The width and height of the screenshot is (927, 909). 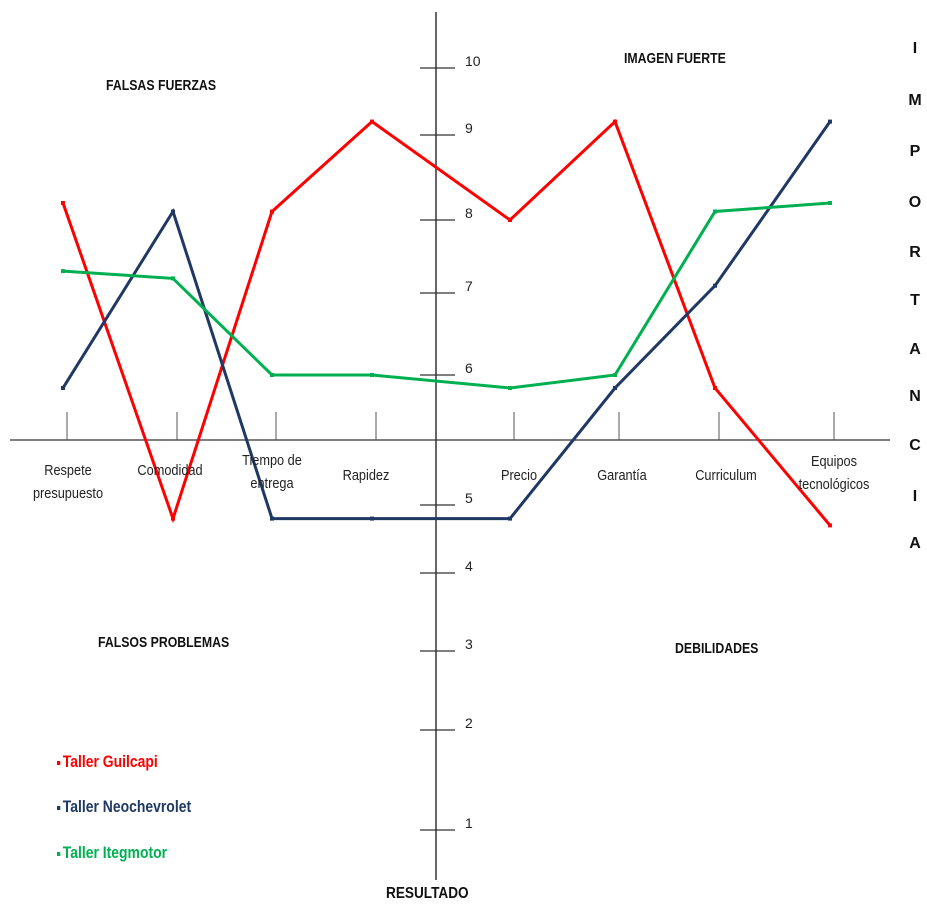 I want to click on quadrant-label-bottom-left: FALSOS PROBLEMAS, so click(x=164, y=642).